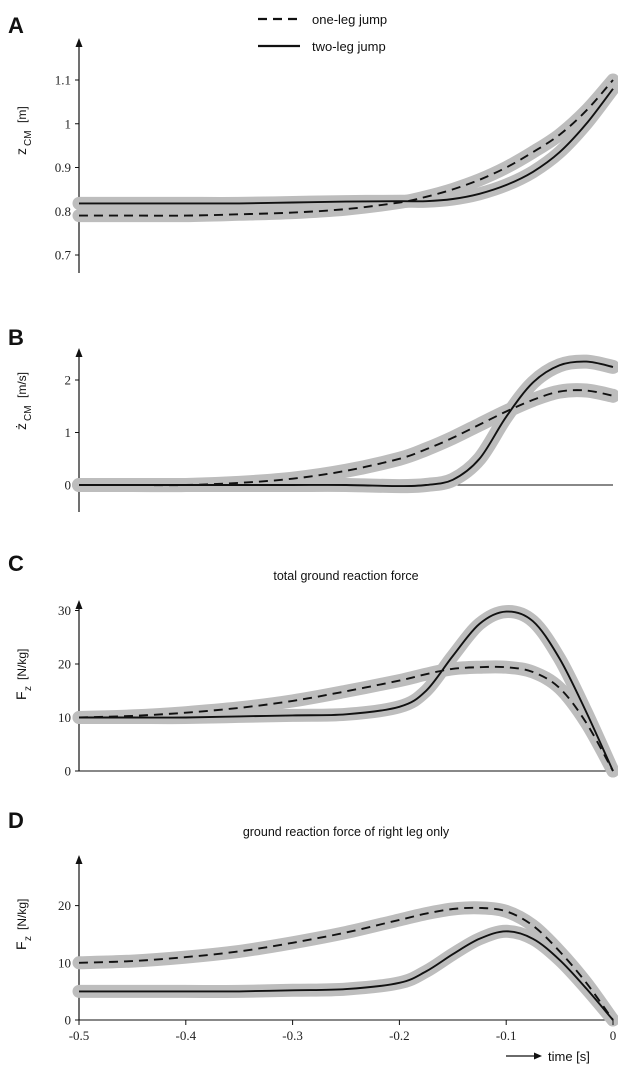  Describe the element at coordinates (23, 401) in the screenshot. I see `y-axis-label: ż CM [m/s]` at that location.